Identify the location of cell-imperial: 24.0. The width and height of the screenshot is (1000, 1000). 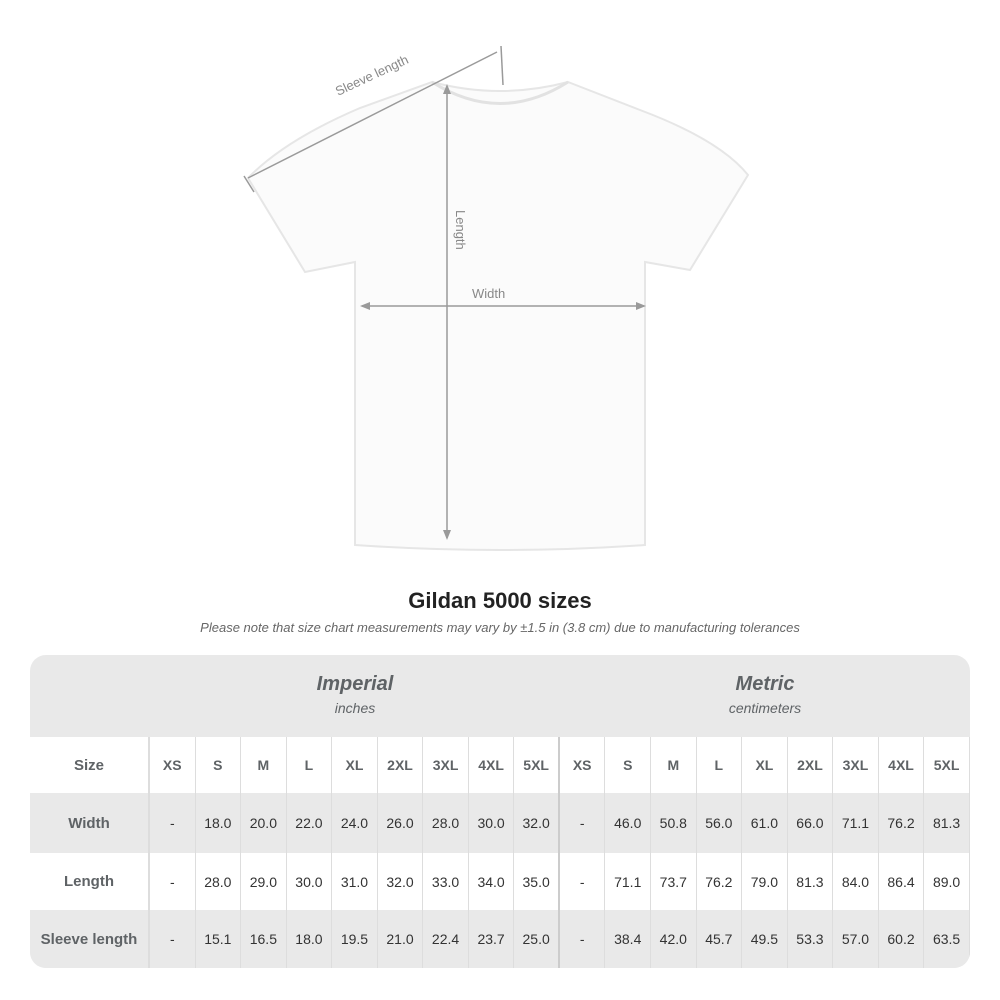
(355, 823).